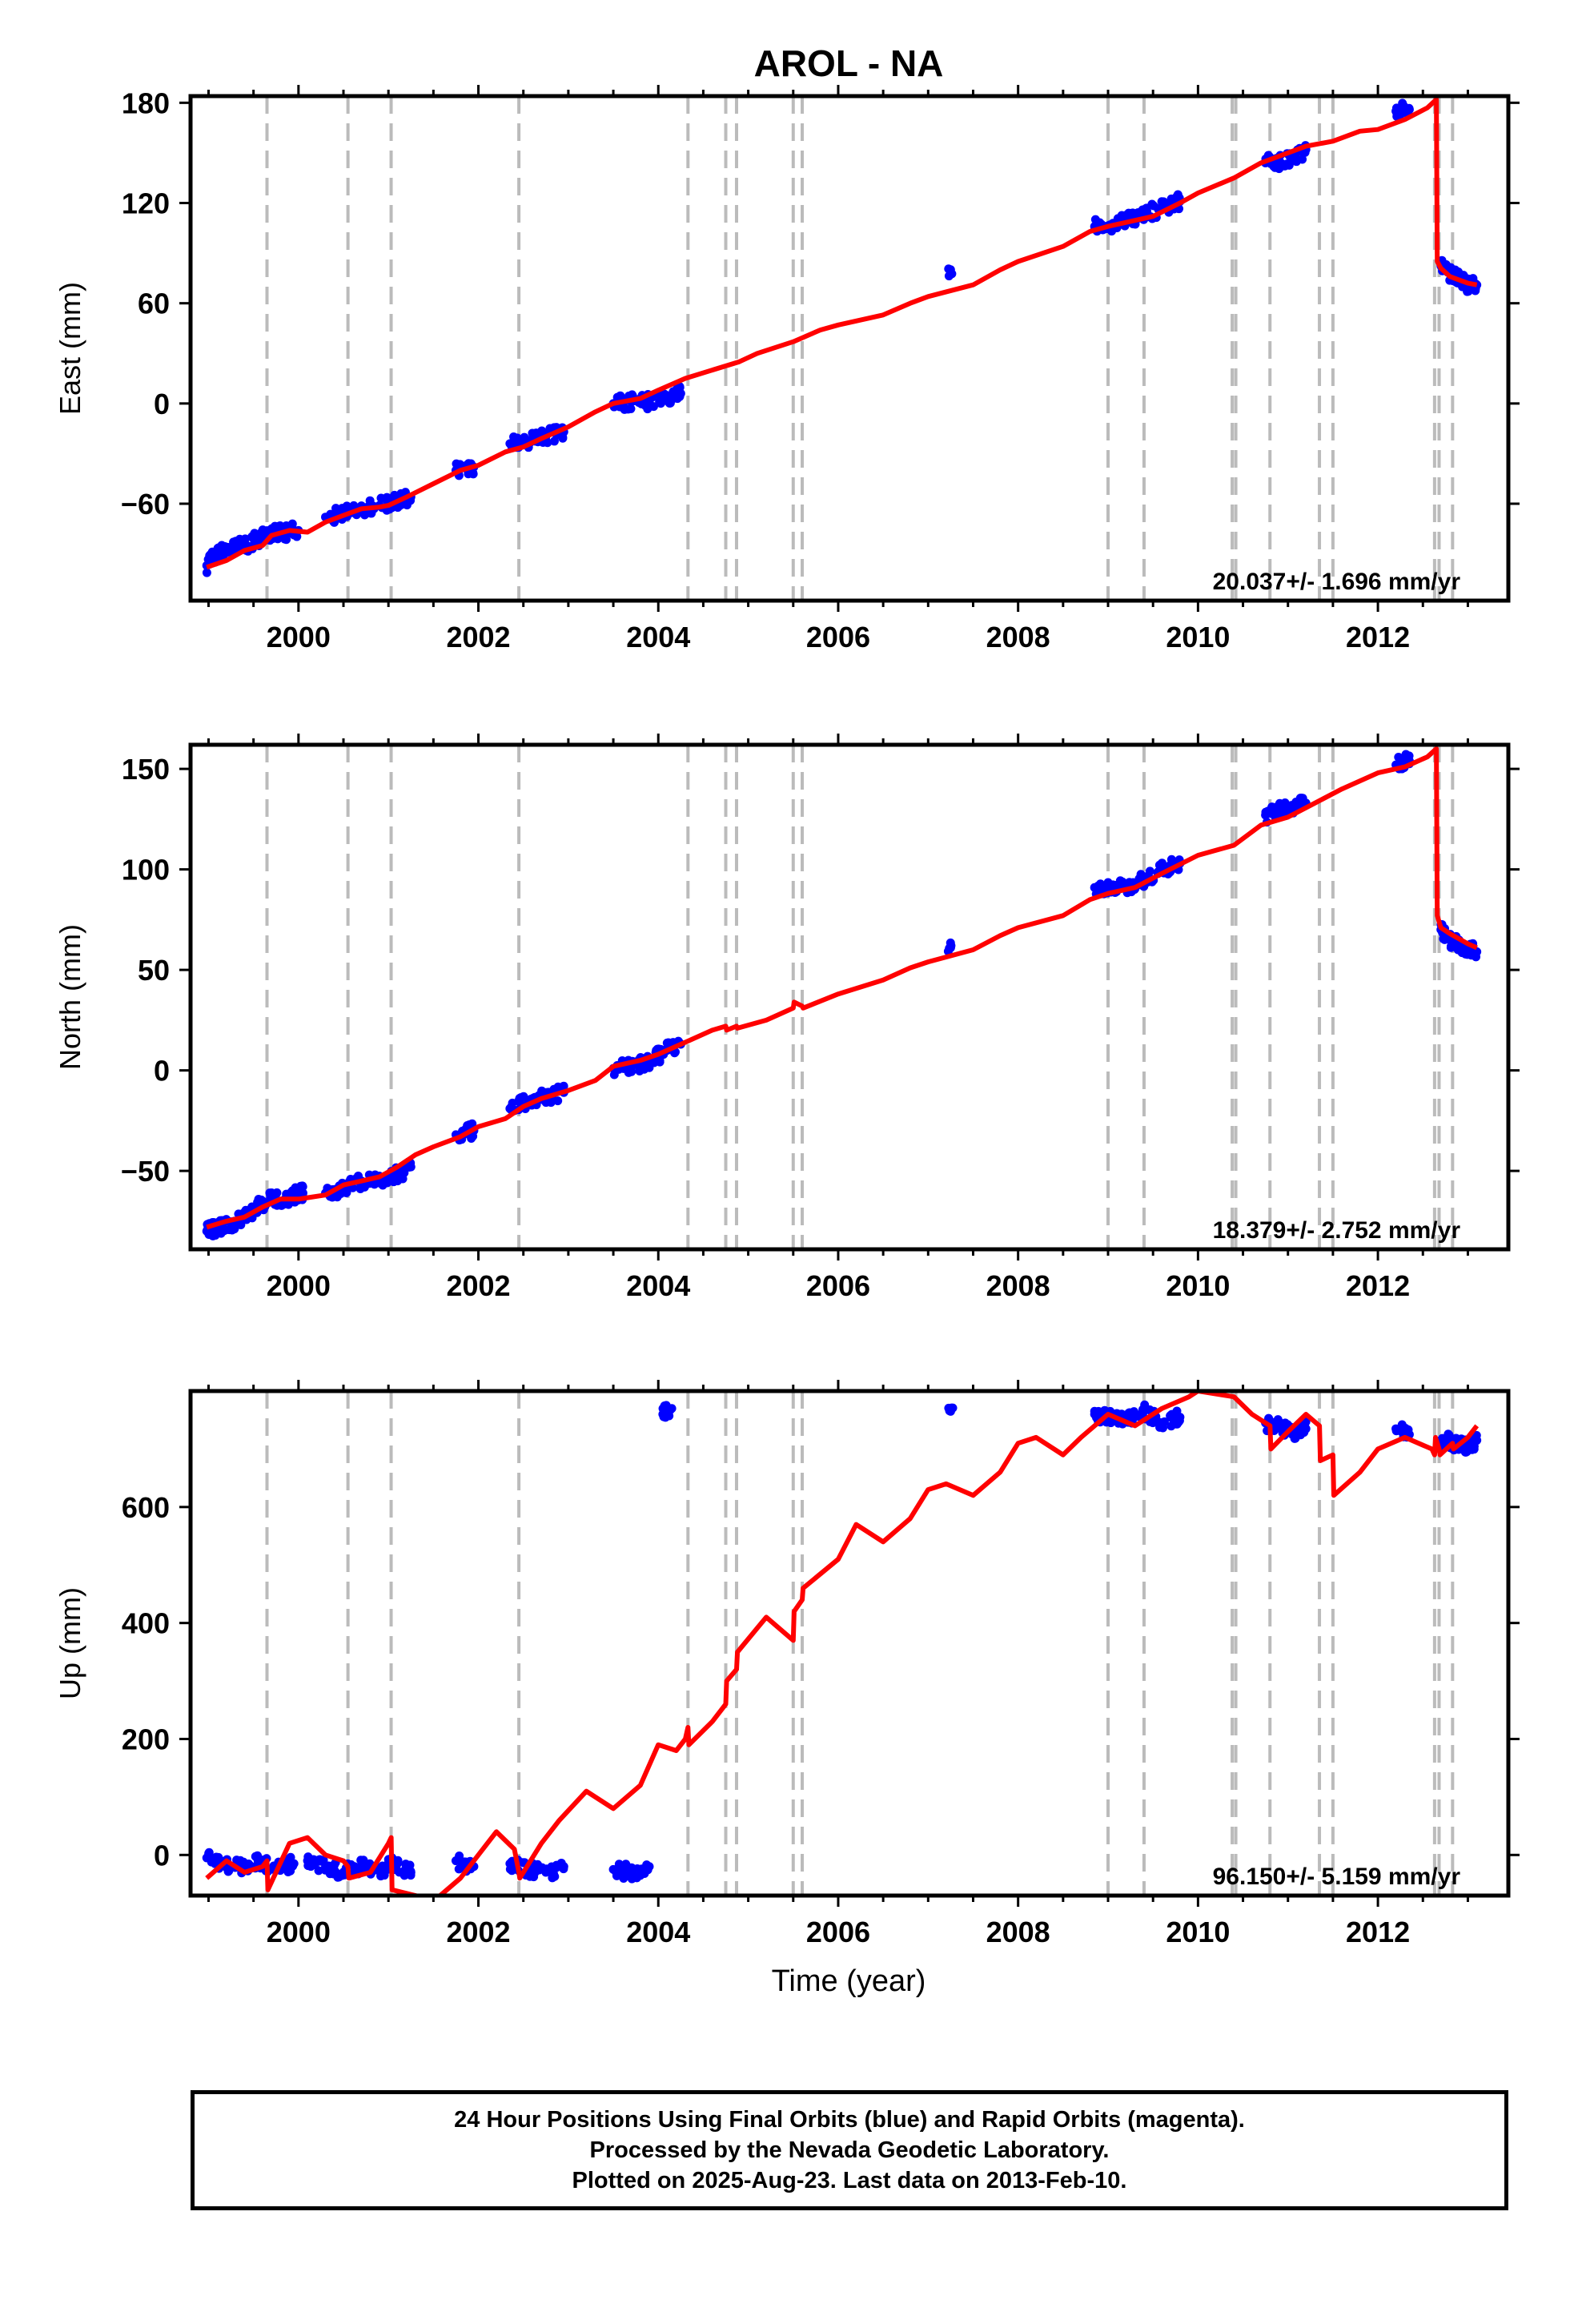 Image resolution: width=1582 pixels, height=2324 pixels. Describe the element at coordinates (1378, 1932) in the screenshot. I see `x-tick-label: 2012` at that location.